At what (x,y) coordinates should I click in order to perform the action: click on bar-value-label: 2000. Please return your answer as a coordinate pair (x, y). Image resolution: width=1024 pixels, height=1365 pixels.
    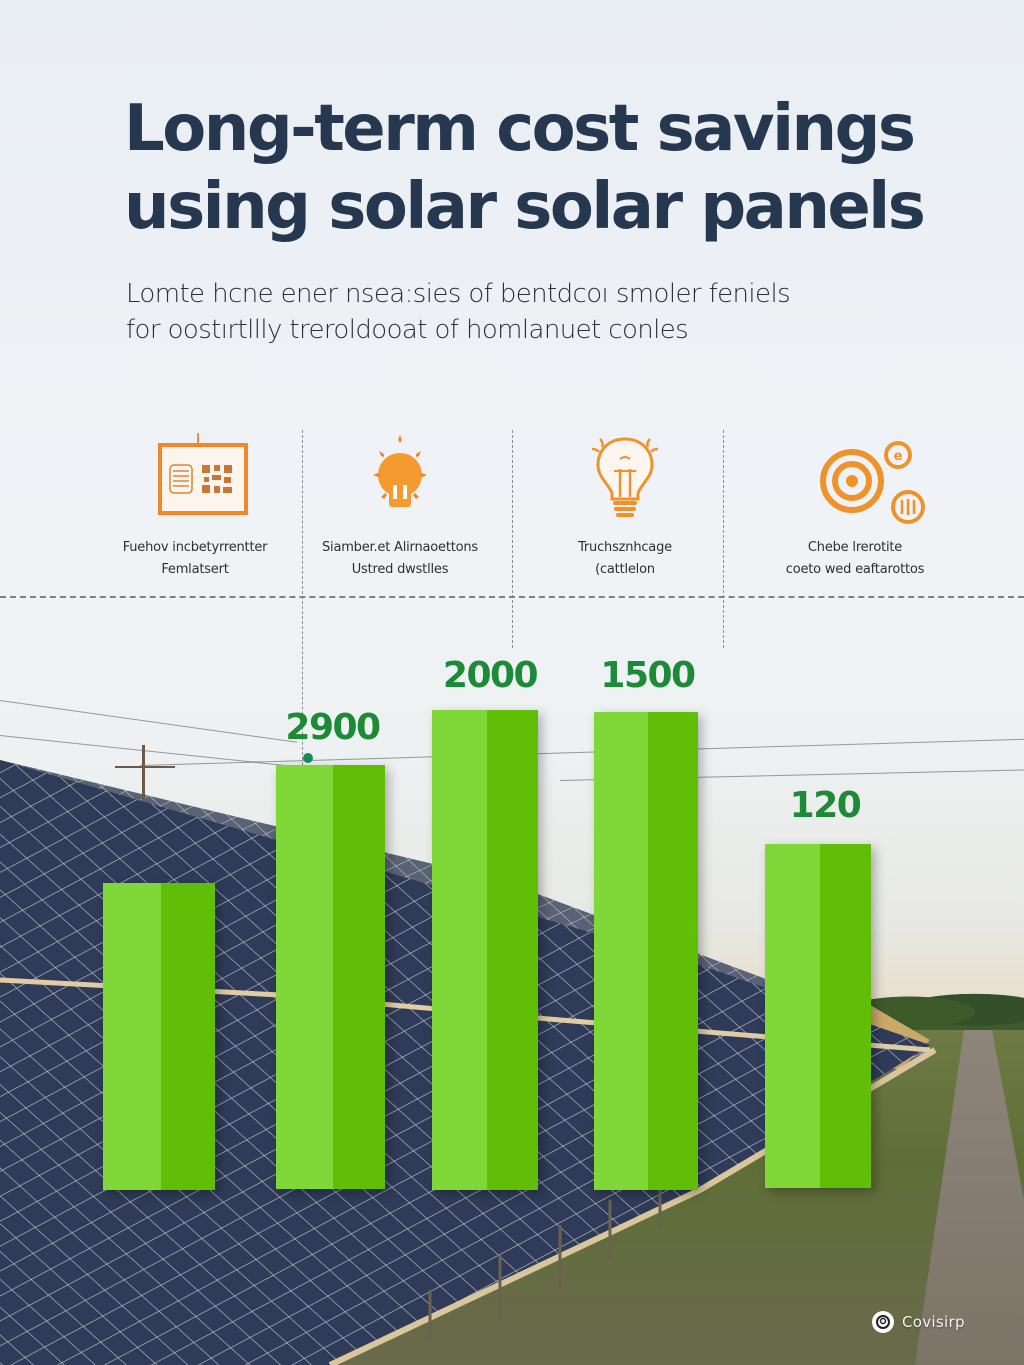
    Looking at the image, I should click on (490, 675).